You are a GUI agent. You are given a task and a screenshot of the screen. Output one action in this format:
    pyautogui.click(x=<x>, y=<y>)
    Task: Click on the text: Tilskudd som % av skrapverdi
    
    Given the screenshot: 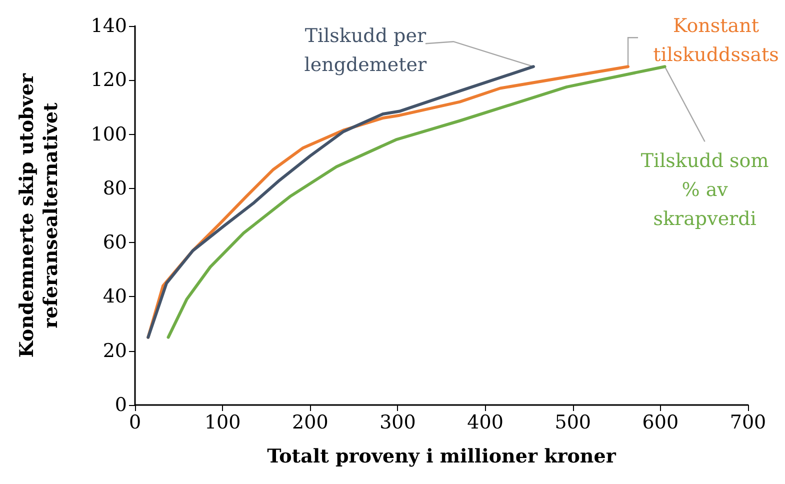 What is the action you would take?
    pyautogui.click(x=704, y=190)
    